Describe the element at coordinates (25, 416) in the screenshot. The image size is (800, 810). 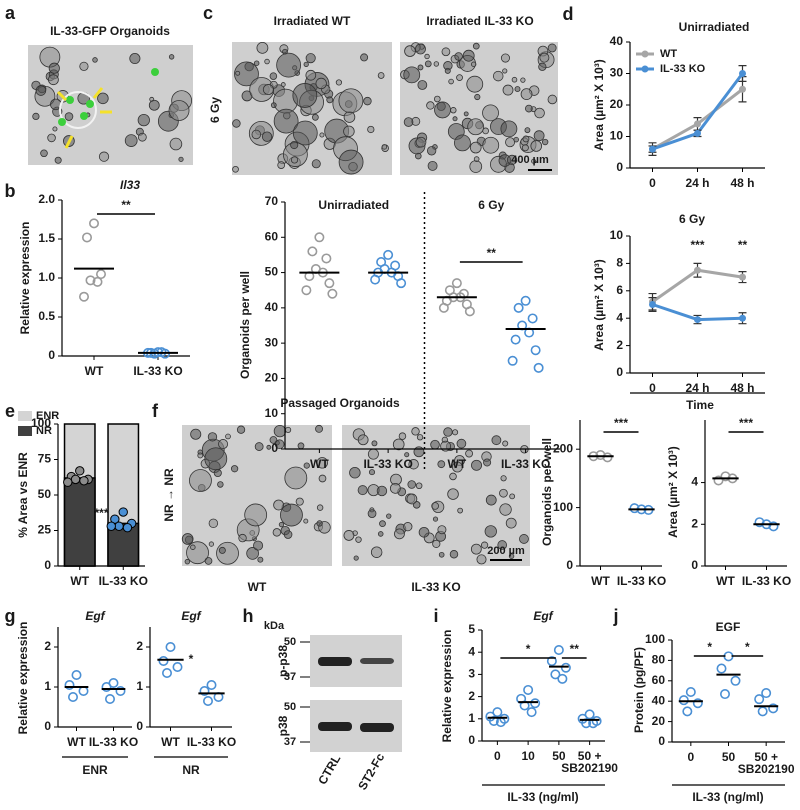
I see `legend-swatch` at that location.